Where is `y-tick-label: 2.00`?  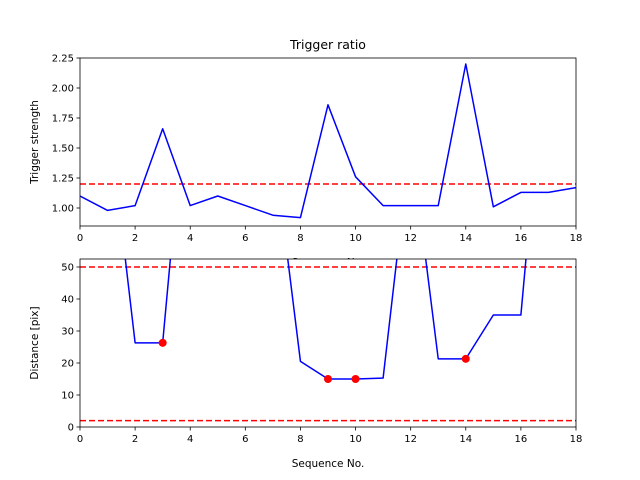
y-tick-label: 2.00 is located at coordinates (63, 89).